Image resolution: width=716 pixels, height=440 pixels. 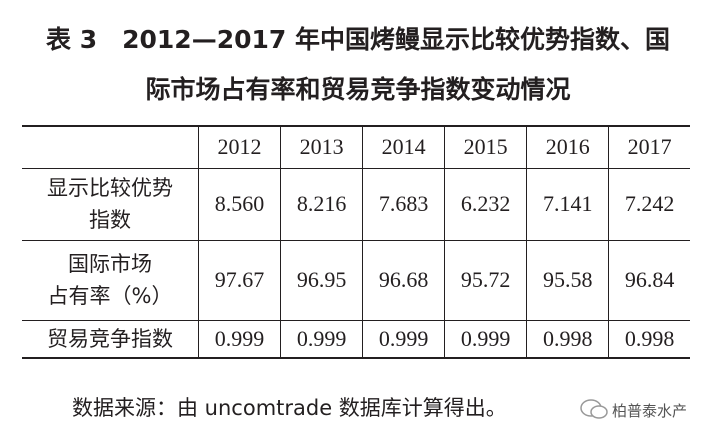 I want to click on header-cell: 2016, so click(x=568, y=147).